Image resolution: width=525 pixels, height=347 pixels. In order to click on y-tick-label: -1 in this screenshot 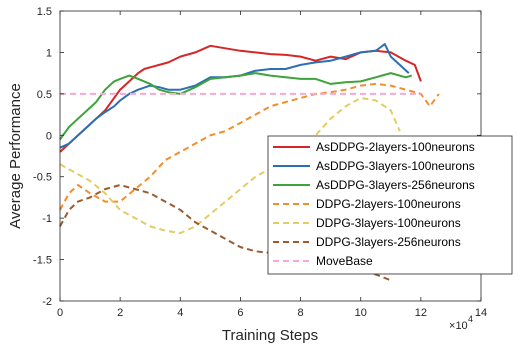, I will do `click(47, 219)`.